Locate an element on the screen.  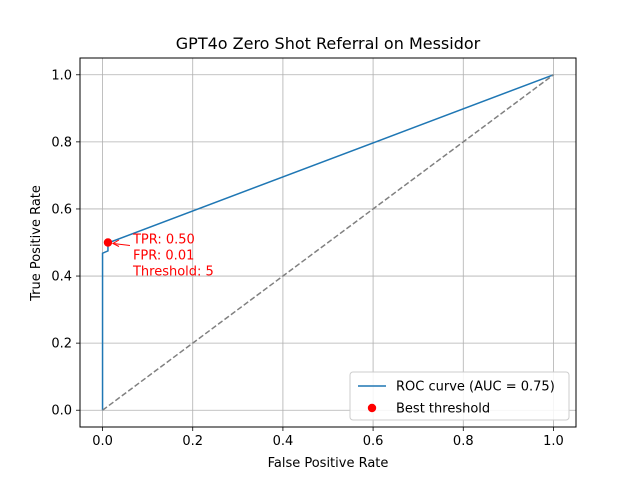
x-tick-label: 0.6 is located at coordinates (373, 441).